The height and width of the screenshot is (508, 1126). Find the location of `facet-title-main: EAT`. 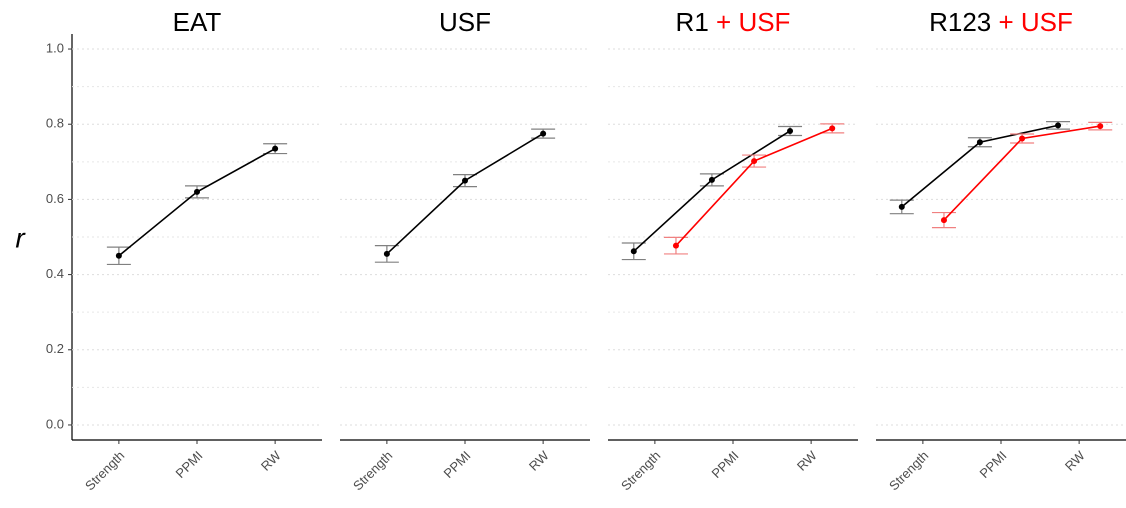

facet-title-main: EAT is located at coordinates (197, 22).